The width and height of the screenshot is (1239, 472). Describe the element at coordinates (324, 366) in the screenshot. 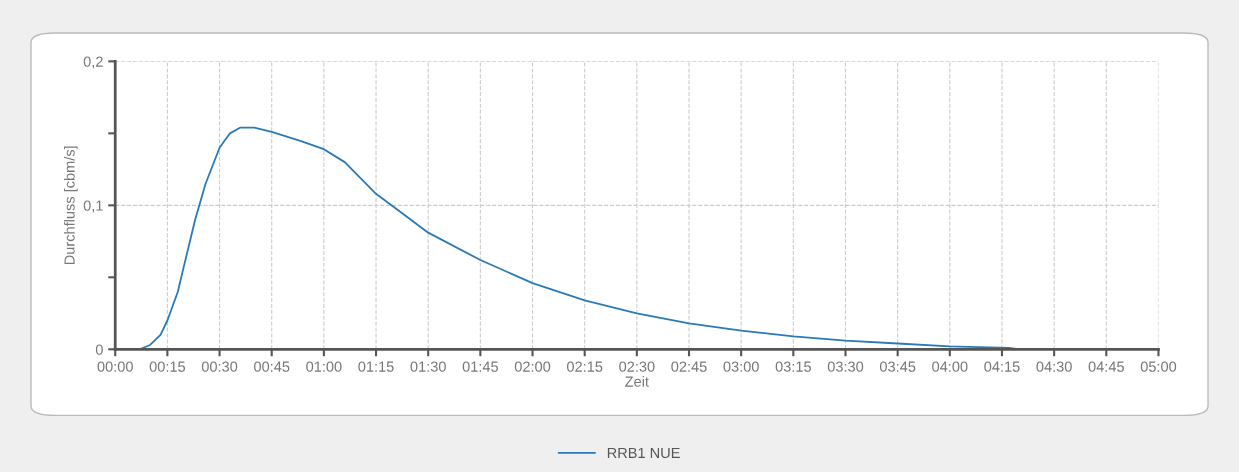

I see `x-tick-label: 01:00` at that location.